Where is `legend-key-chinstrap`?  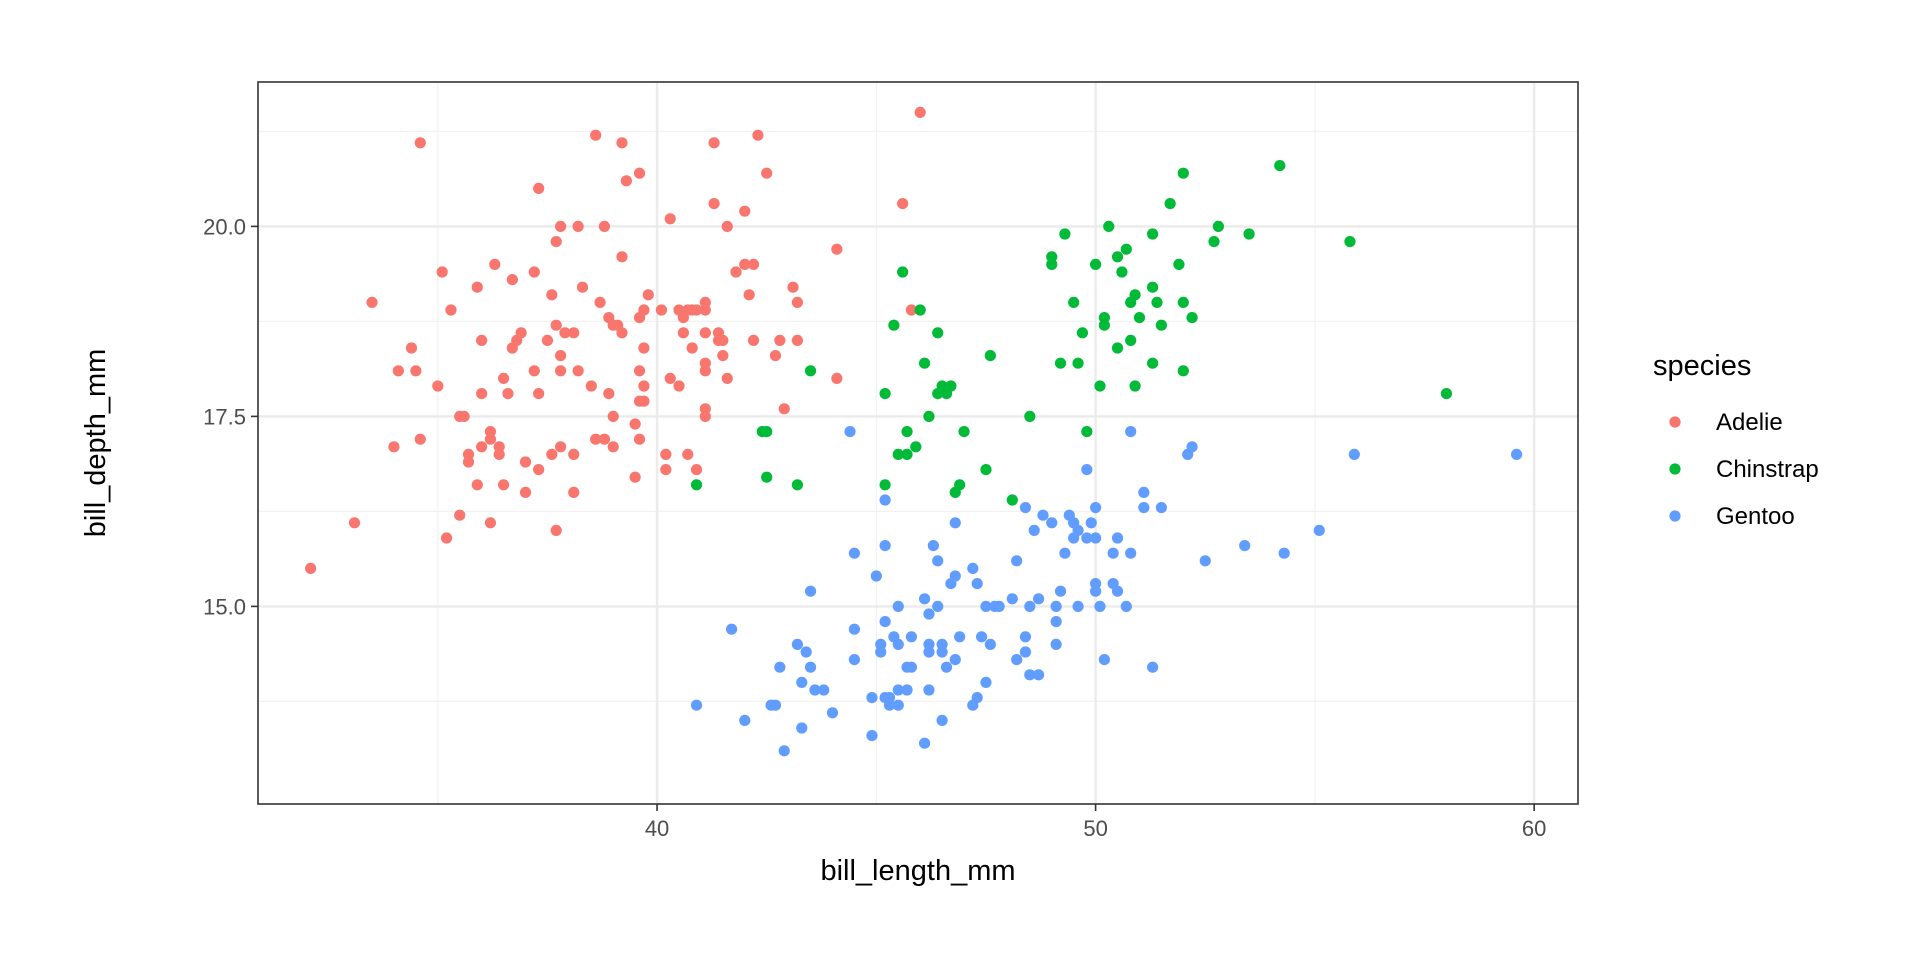 legend-key-chinstrap is located at coordinates (1675, 469).